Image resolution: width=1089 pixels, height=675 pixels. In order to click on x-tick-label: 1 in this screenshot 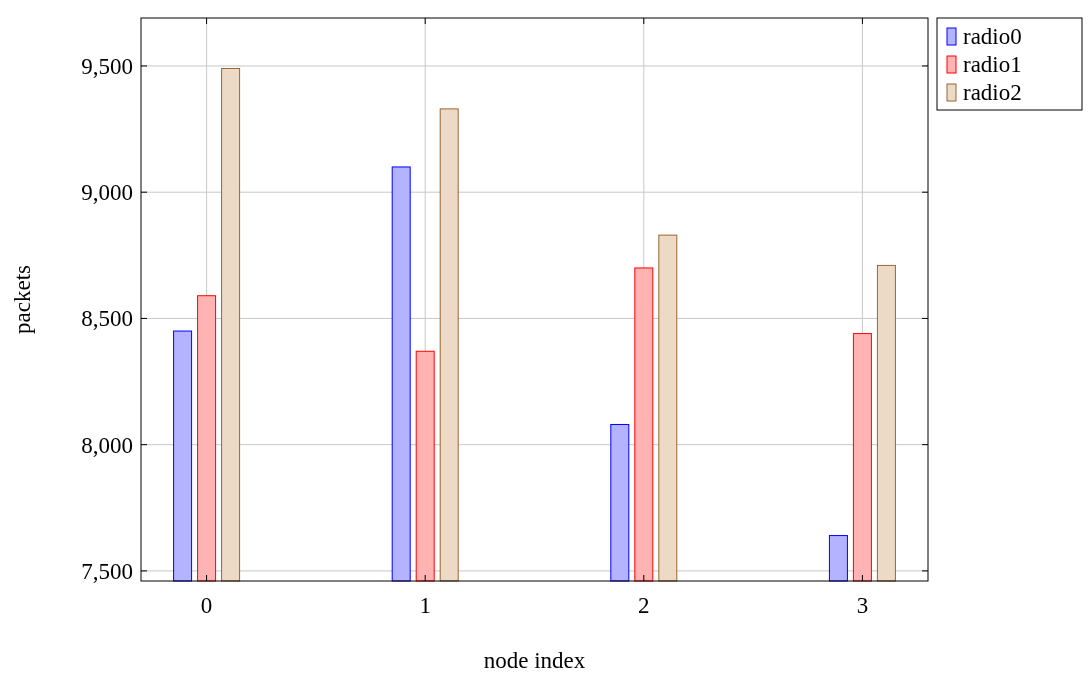, I will do `click(425, 605)`.